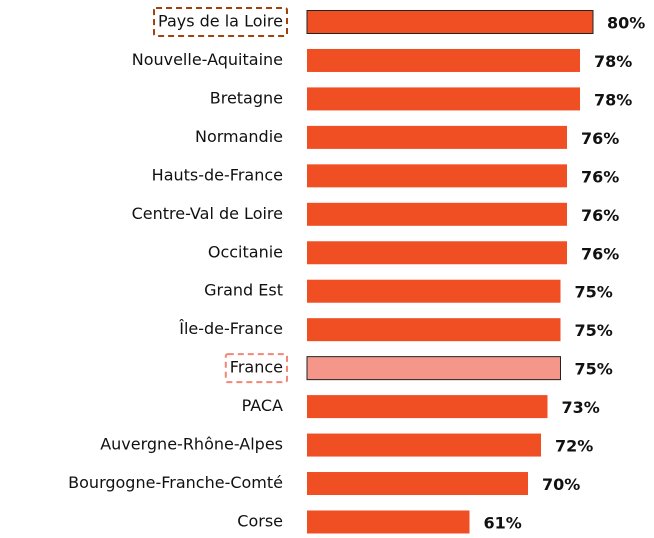  I want to click on category-label: Occitanie, so click(245, 251).